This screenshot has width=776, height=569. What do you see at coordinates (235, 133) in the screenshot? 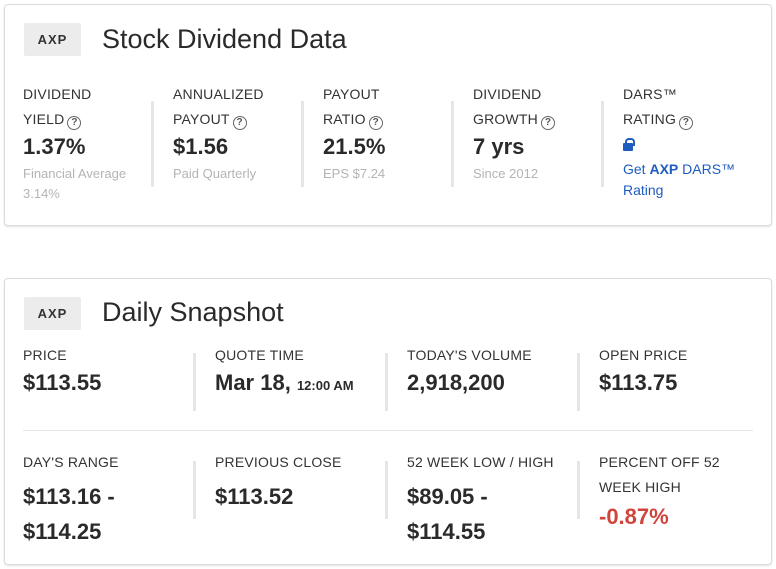
I see `metric-annualized-payout: ANNUALIZED PAYOUT? $1.56 Paid Quarterly` at bounding box center [235, 133].